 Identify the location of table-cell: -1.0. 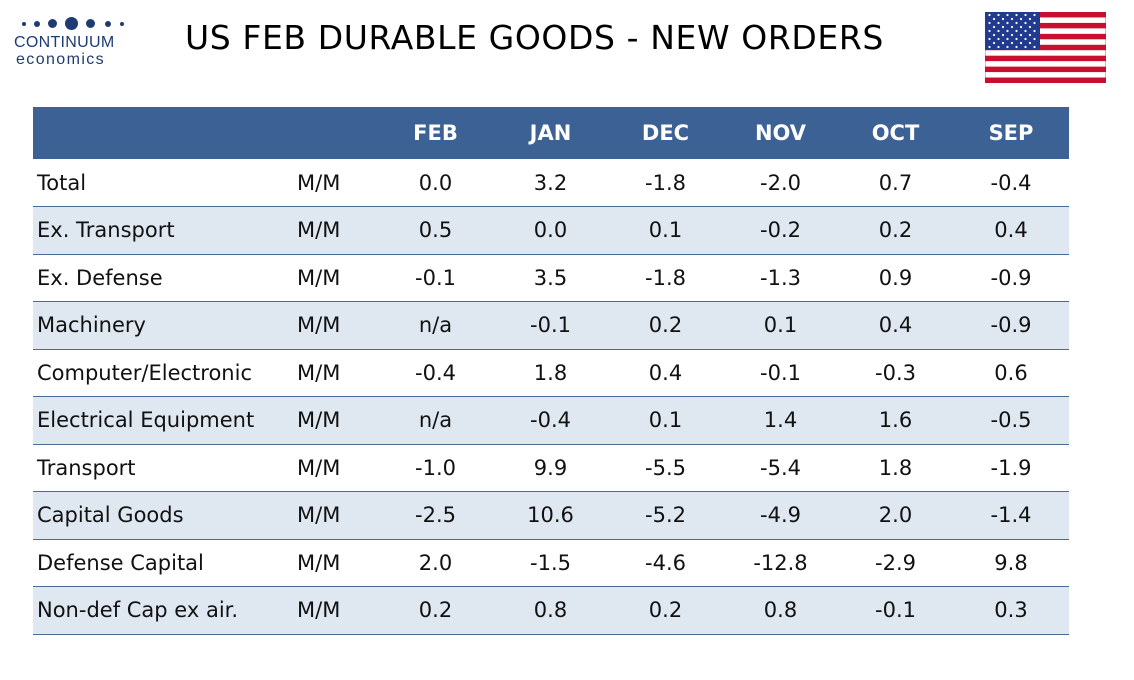
(435, 468).